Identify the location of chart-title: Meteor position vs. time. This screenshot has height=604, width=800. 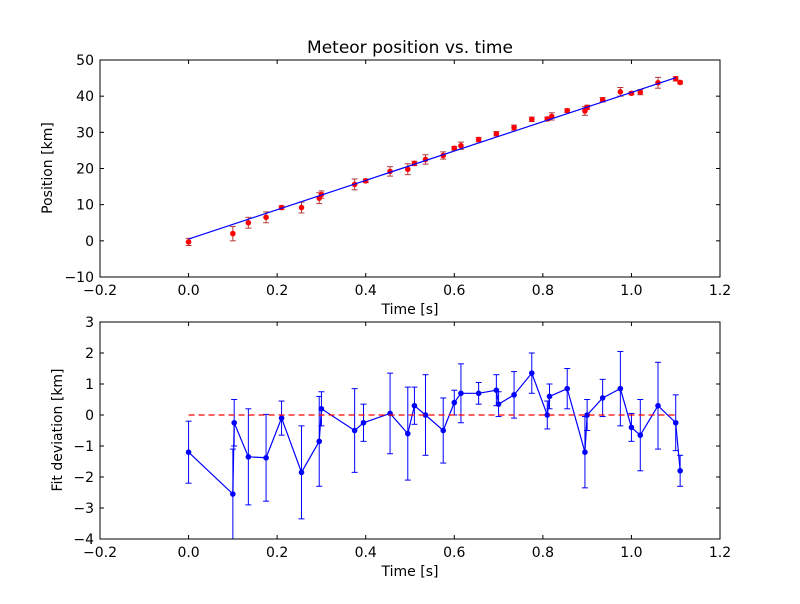
(410, 48).